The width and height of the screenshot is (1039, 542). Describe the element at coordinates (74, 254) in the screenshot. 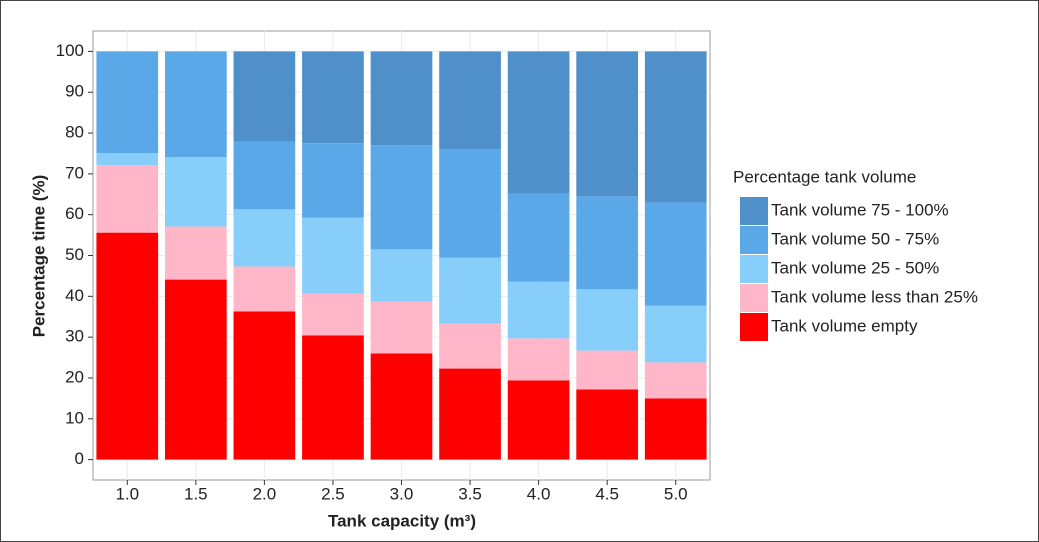

I see `y-tick-label: 50` at that location.